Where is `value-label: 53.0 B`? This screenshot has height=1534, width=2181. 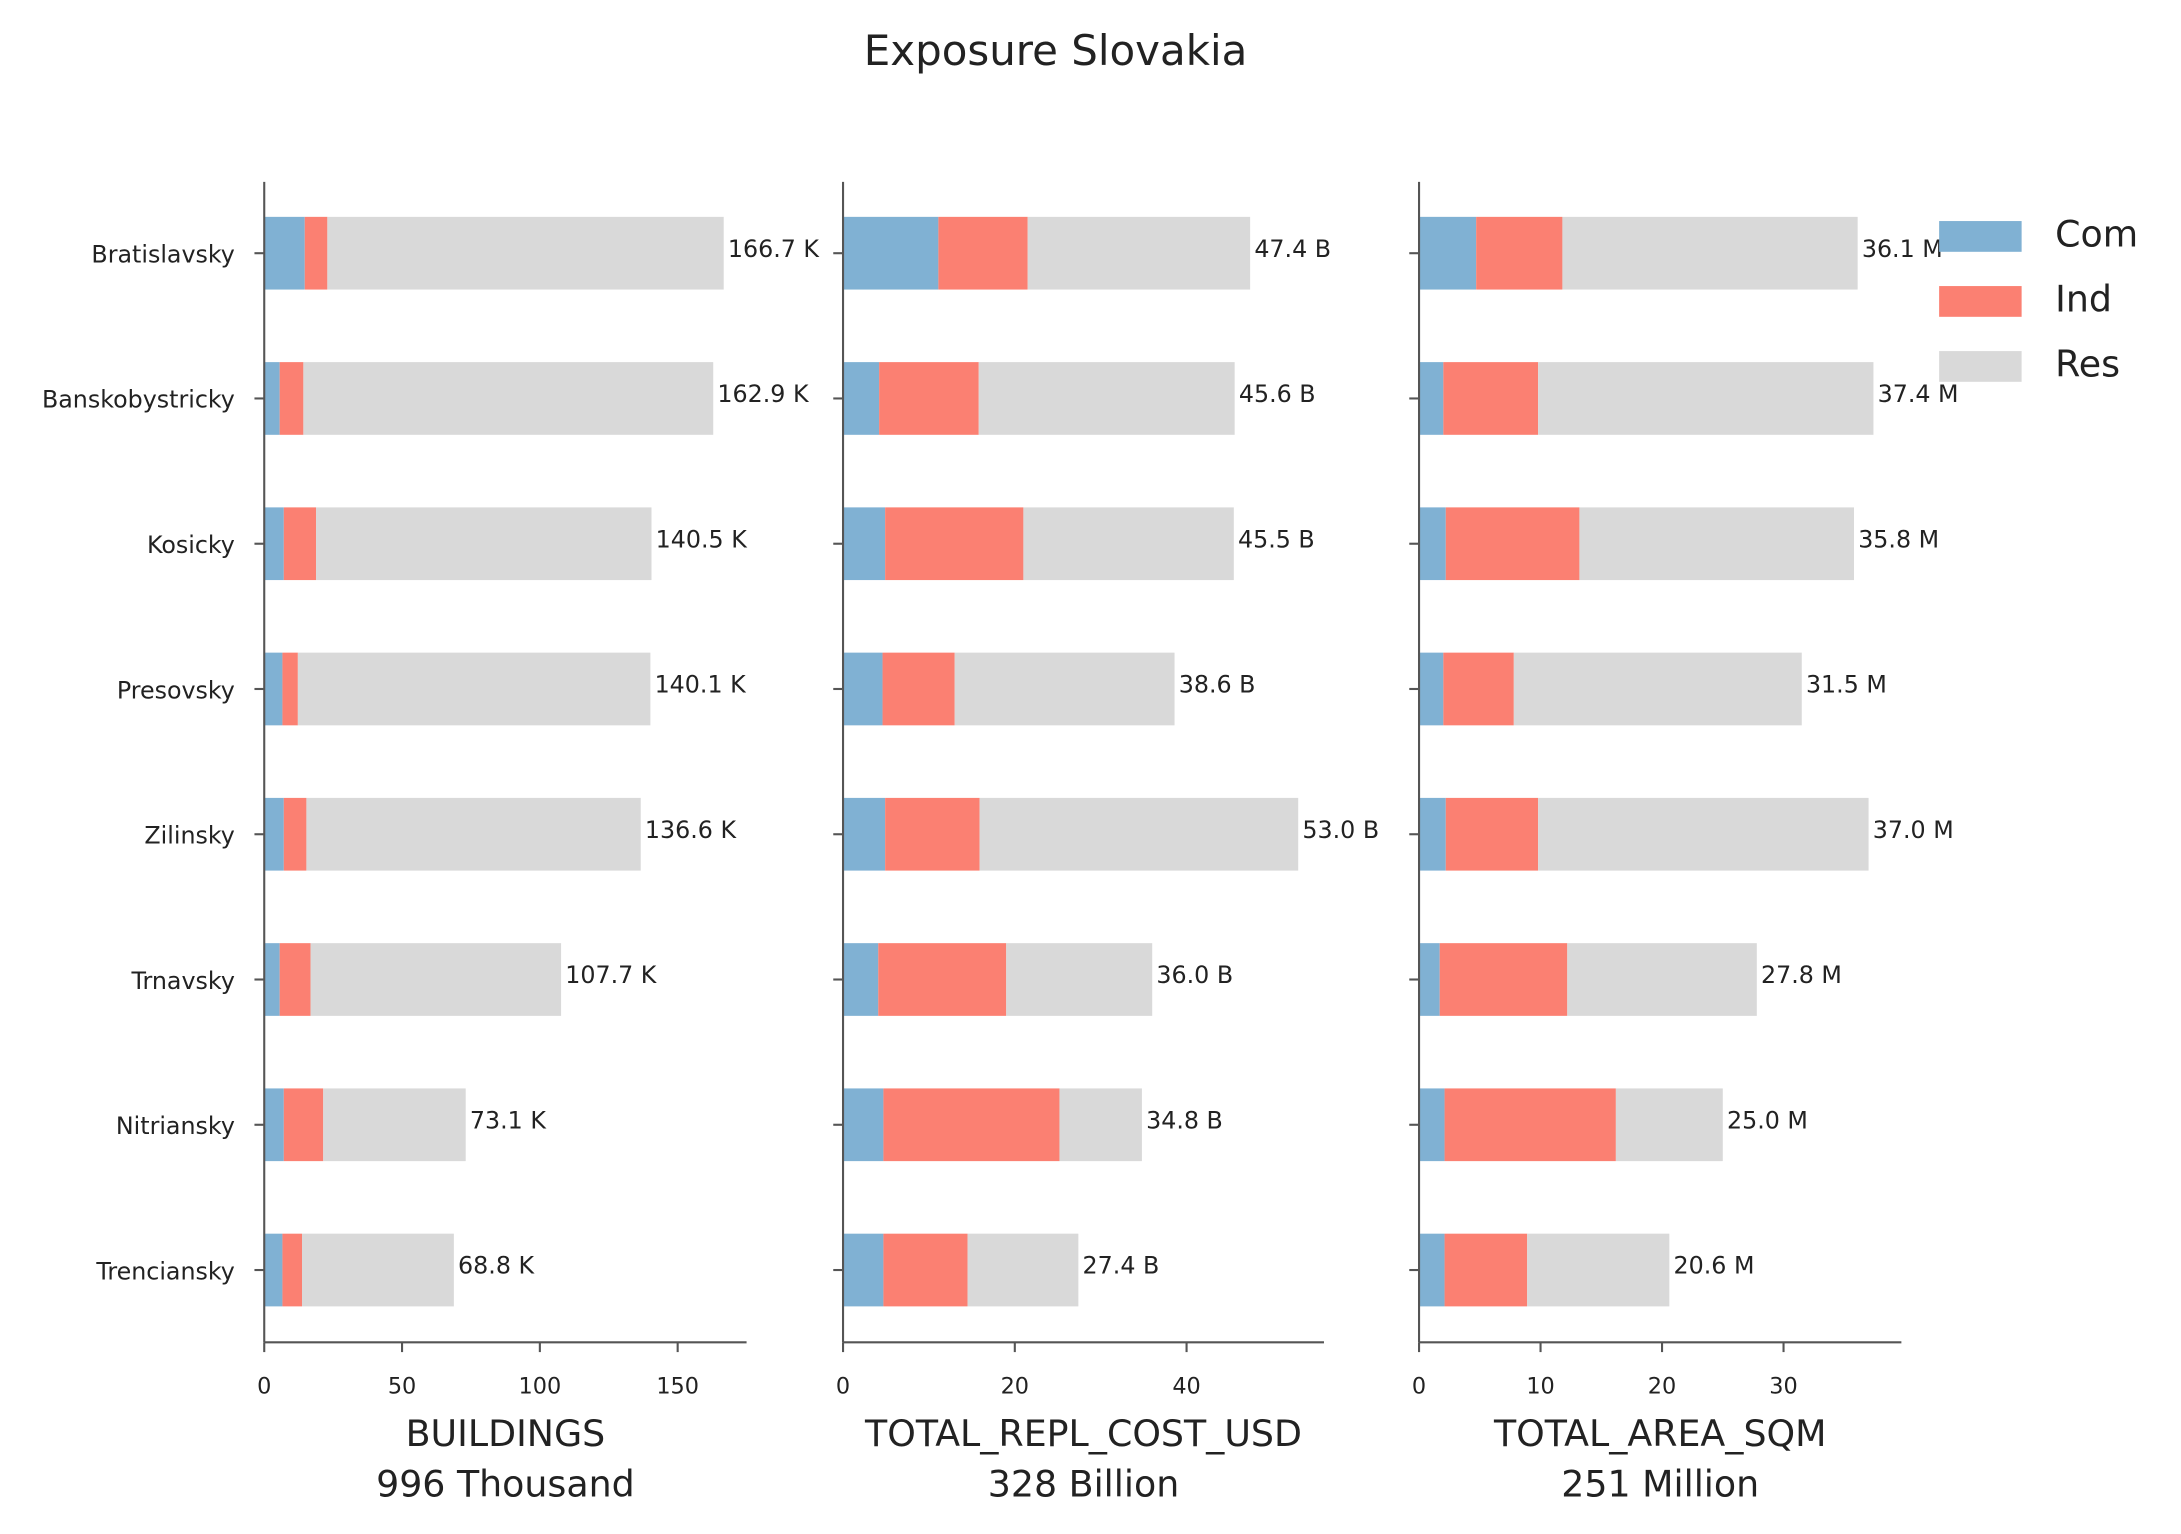 value-label: 53.0 B is located at coordinates (1340, 830).